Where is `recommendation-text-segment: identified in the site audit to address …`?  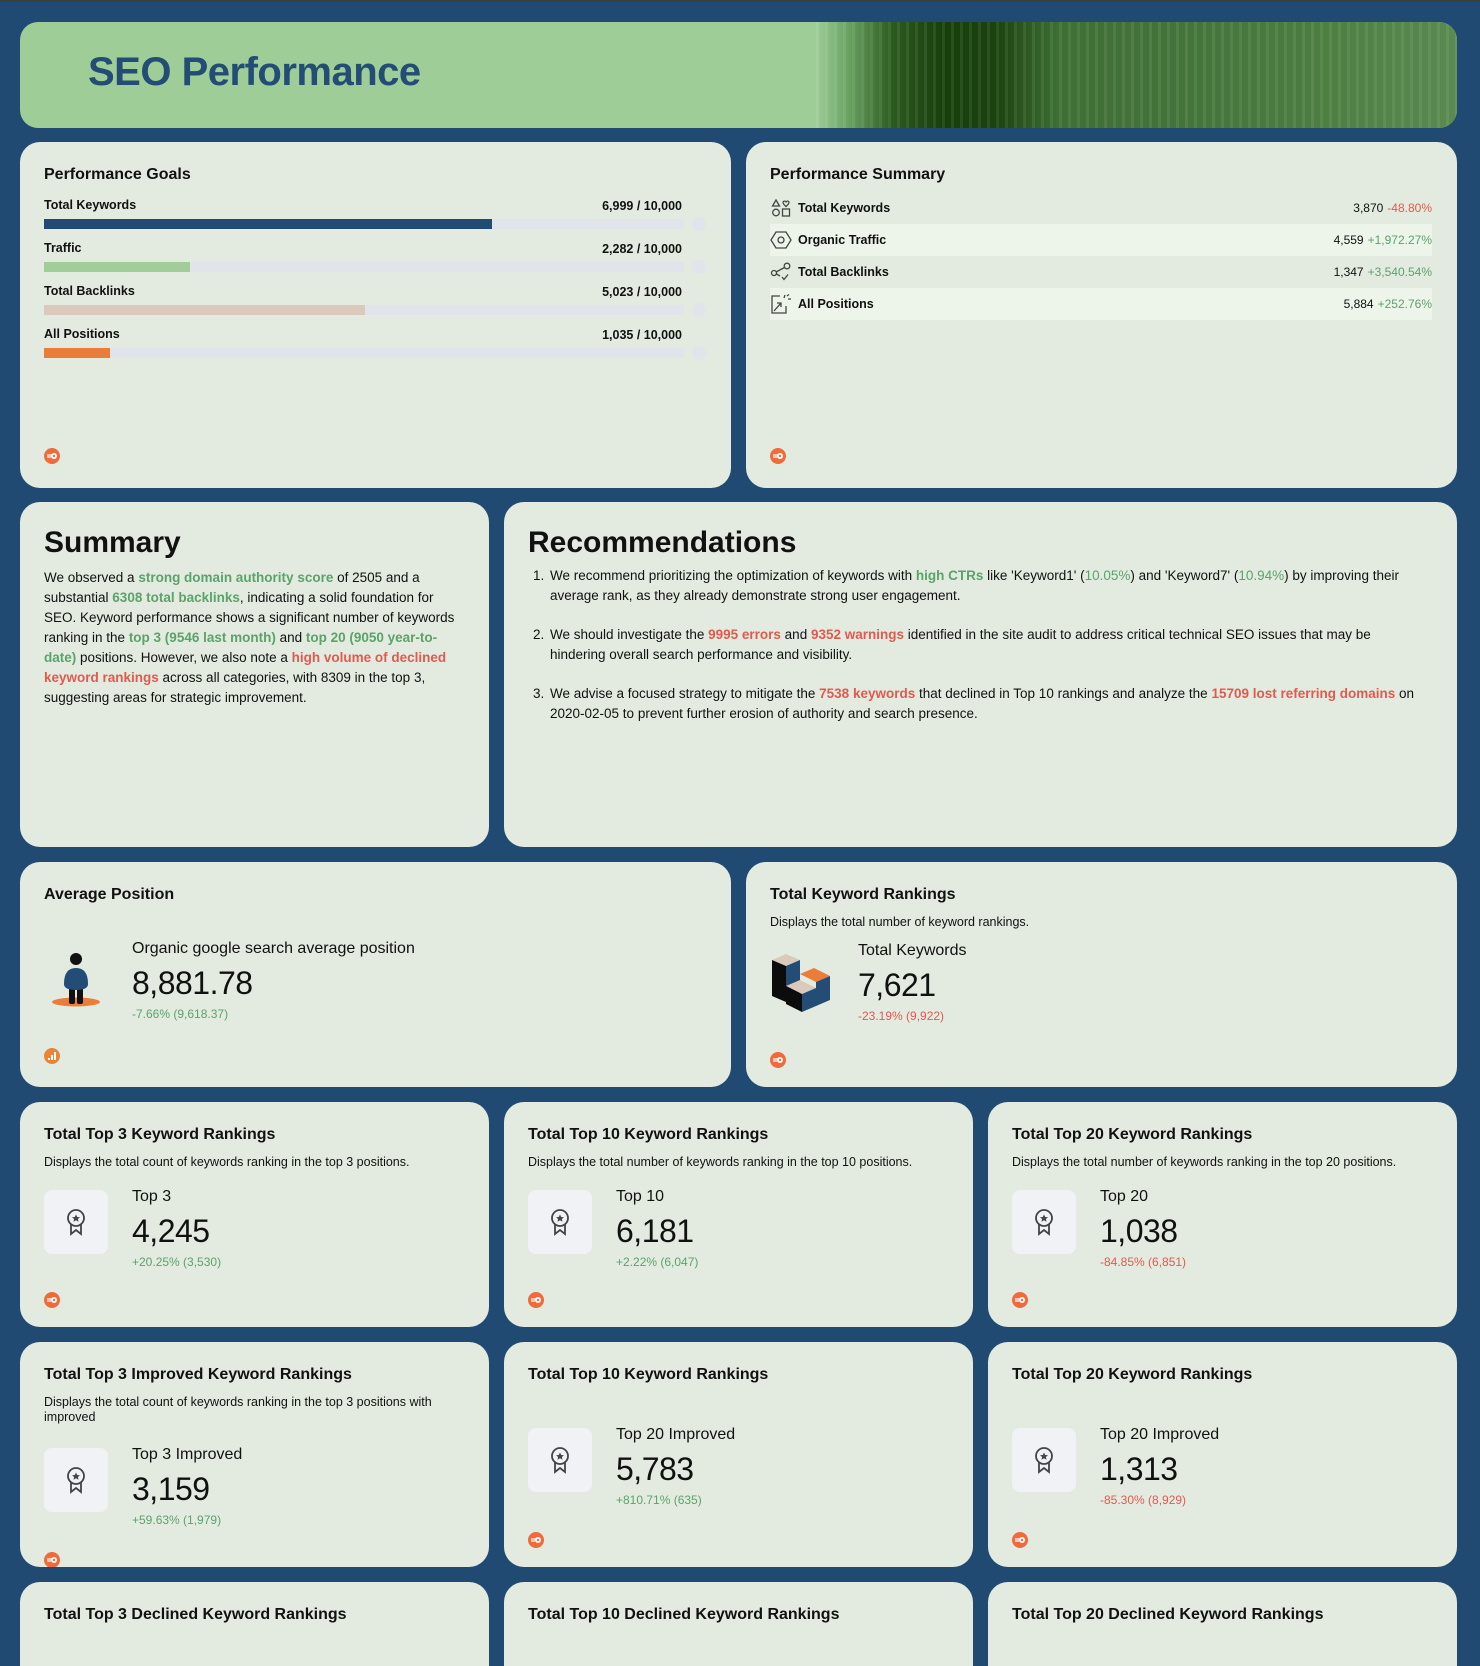 recommendation-text-segment: identified in the site audit to address … is located at coordinates (960, 644).